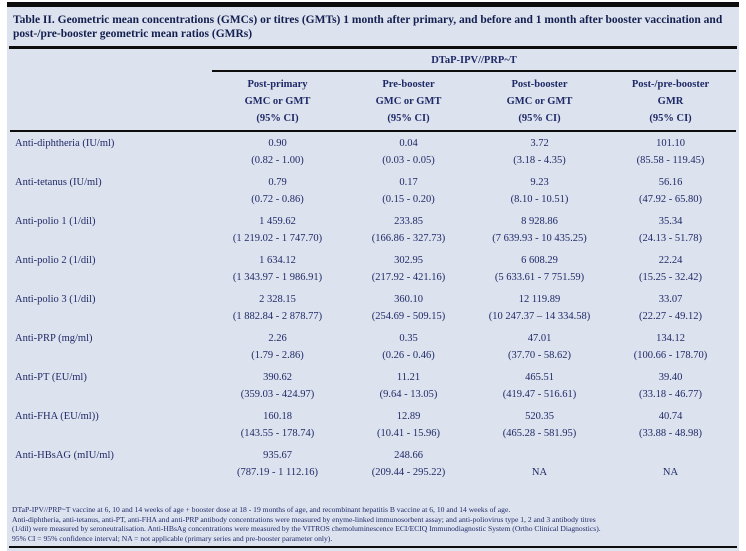 The width and height of the screenshot is (746, 551). Describe the element at coordinates (670, 260) in the screenshot. I see `gmr-value: 22.24` at that location.